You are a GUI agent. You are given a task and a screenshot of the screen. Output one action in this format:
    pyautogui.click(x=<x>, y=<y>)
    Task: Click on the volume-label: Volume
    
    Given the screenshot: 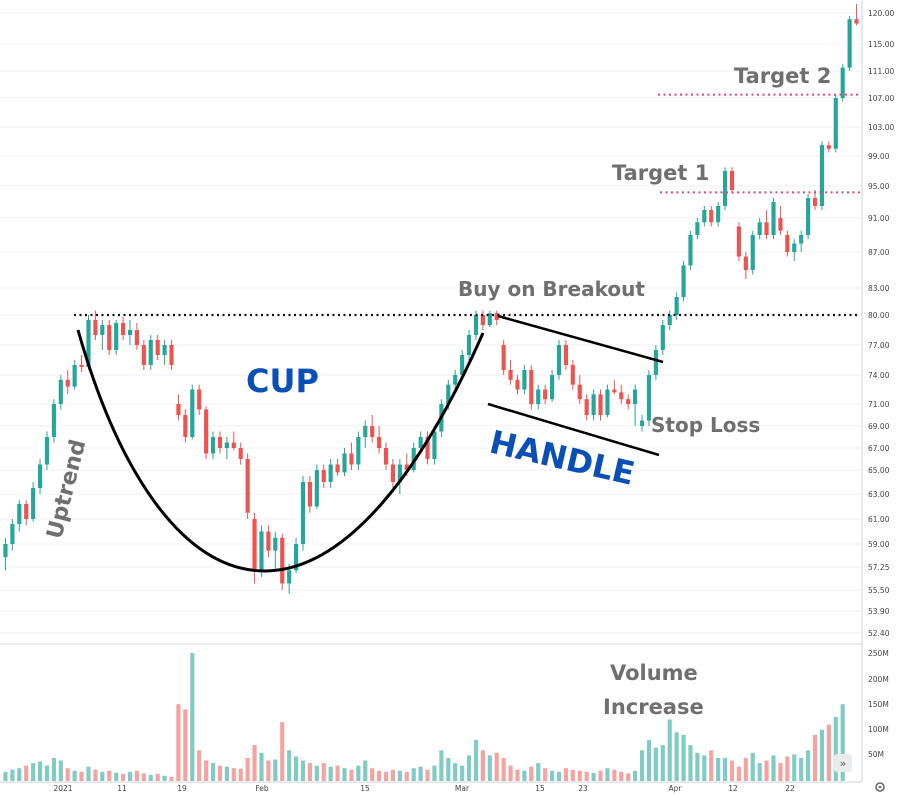 What is the action you would take?
    pyautogui.click(x=654, y=673)
    